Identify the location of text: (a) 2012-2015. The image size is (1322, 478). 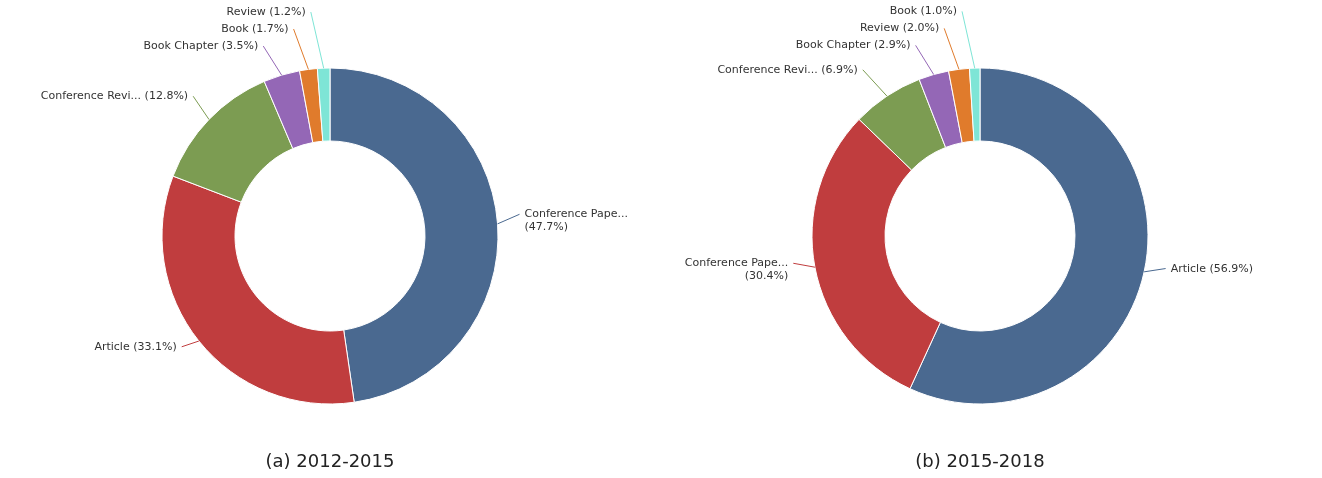
(330, 460).